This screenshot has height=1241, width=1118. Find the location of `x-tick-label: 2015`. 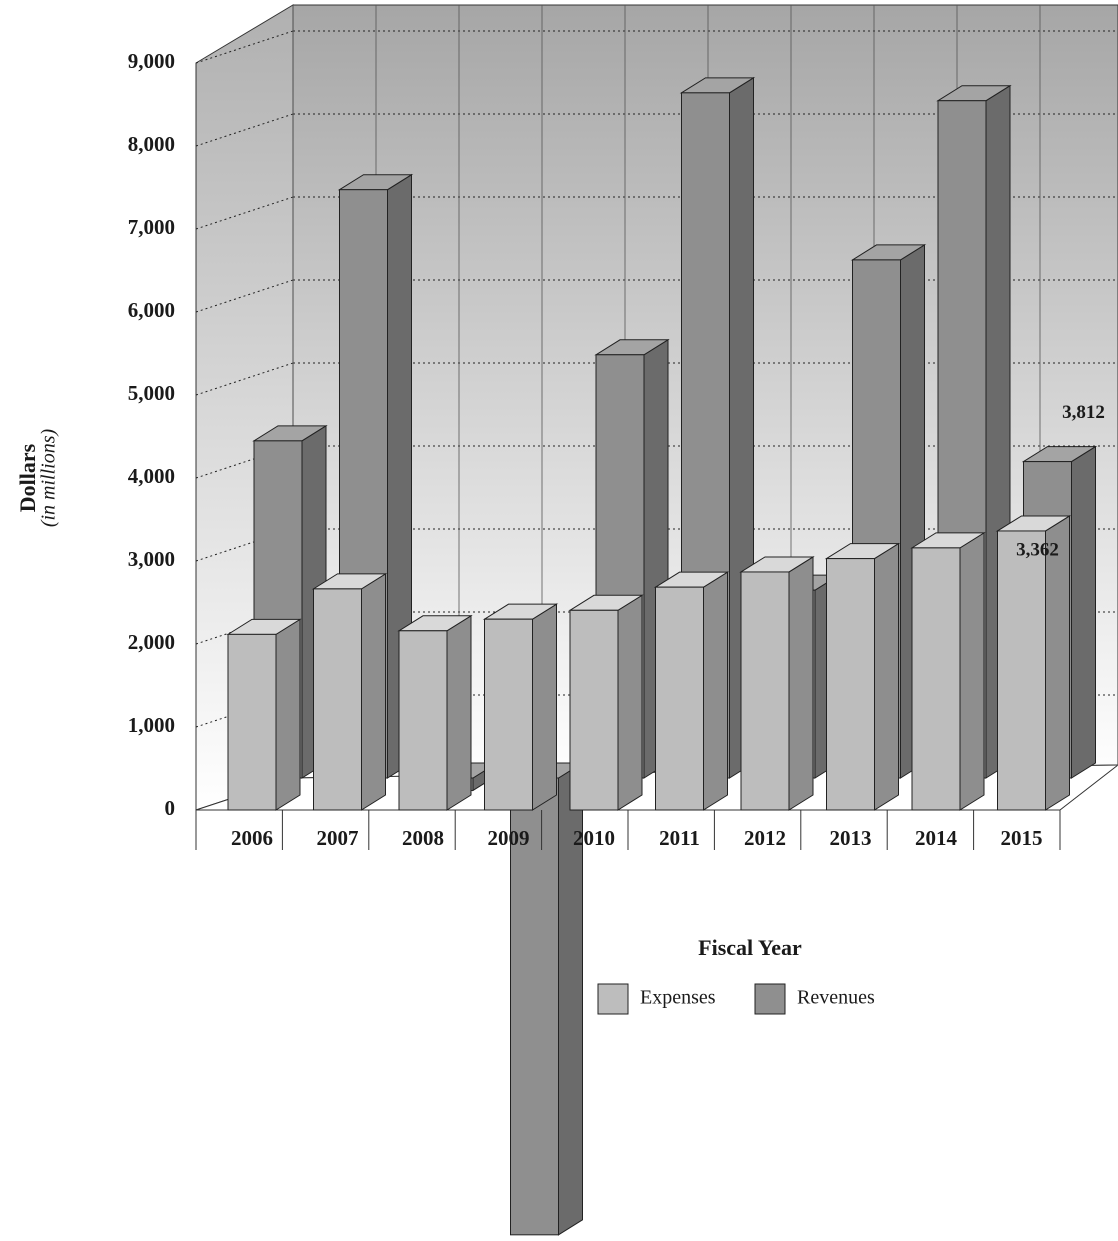

x-tick-label: 2015 is located at coordinates (1022, 838).